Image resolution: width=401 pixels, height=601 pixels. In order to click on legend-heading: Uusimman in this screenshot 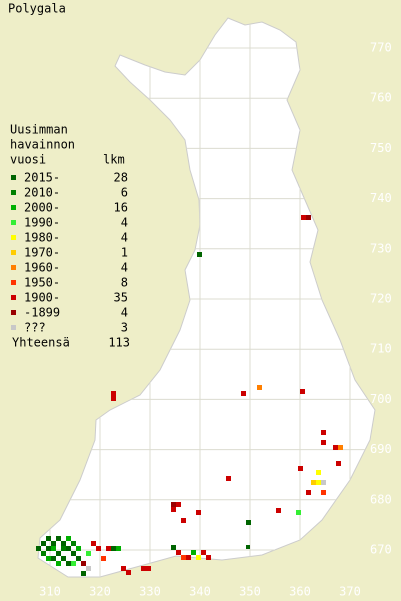, I will do `click(39, 130)`.